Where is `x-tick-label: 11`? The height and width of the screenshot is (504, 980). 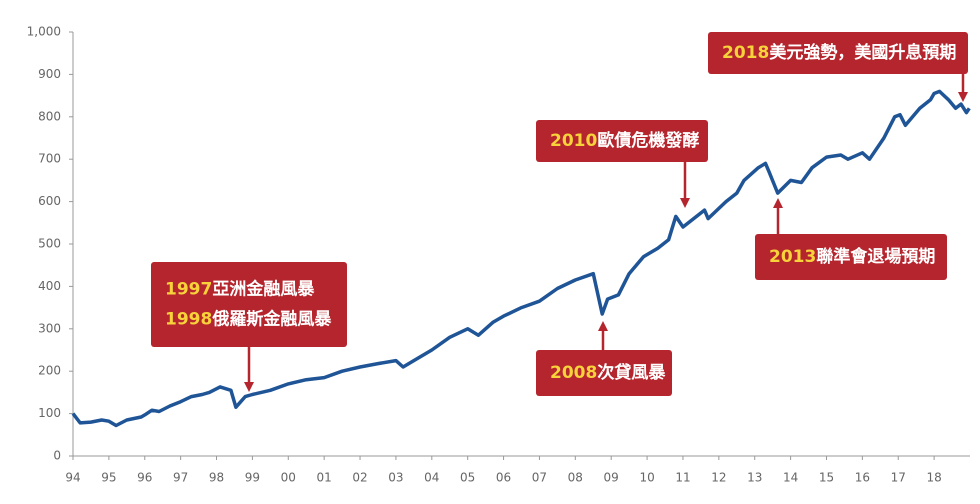
x-tick-label: 11 is located at coordinates (682, 478).